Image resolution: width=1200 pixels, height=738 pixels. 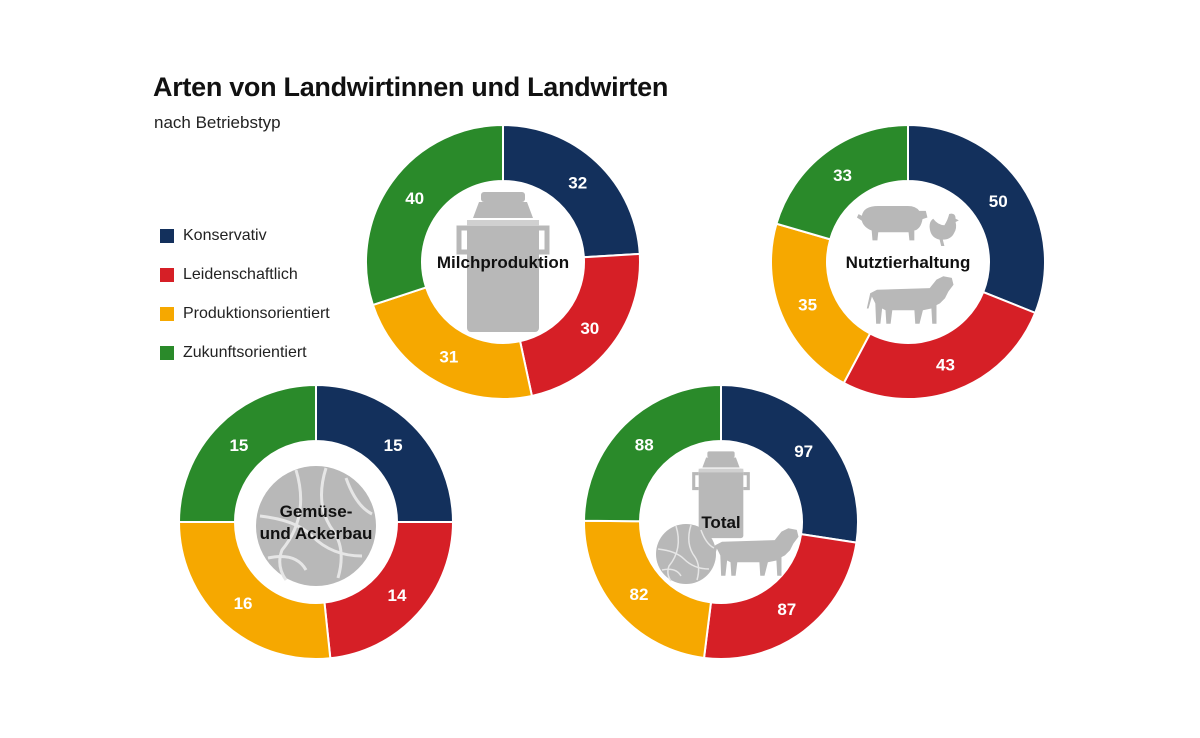 What do you see at coordinates (807, 304) in the screenshot?
I see `value-label: 35` at bounding box center [807, 304].